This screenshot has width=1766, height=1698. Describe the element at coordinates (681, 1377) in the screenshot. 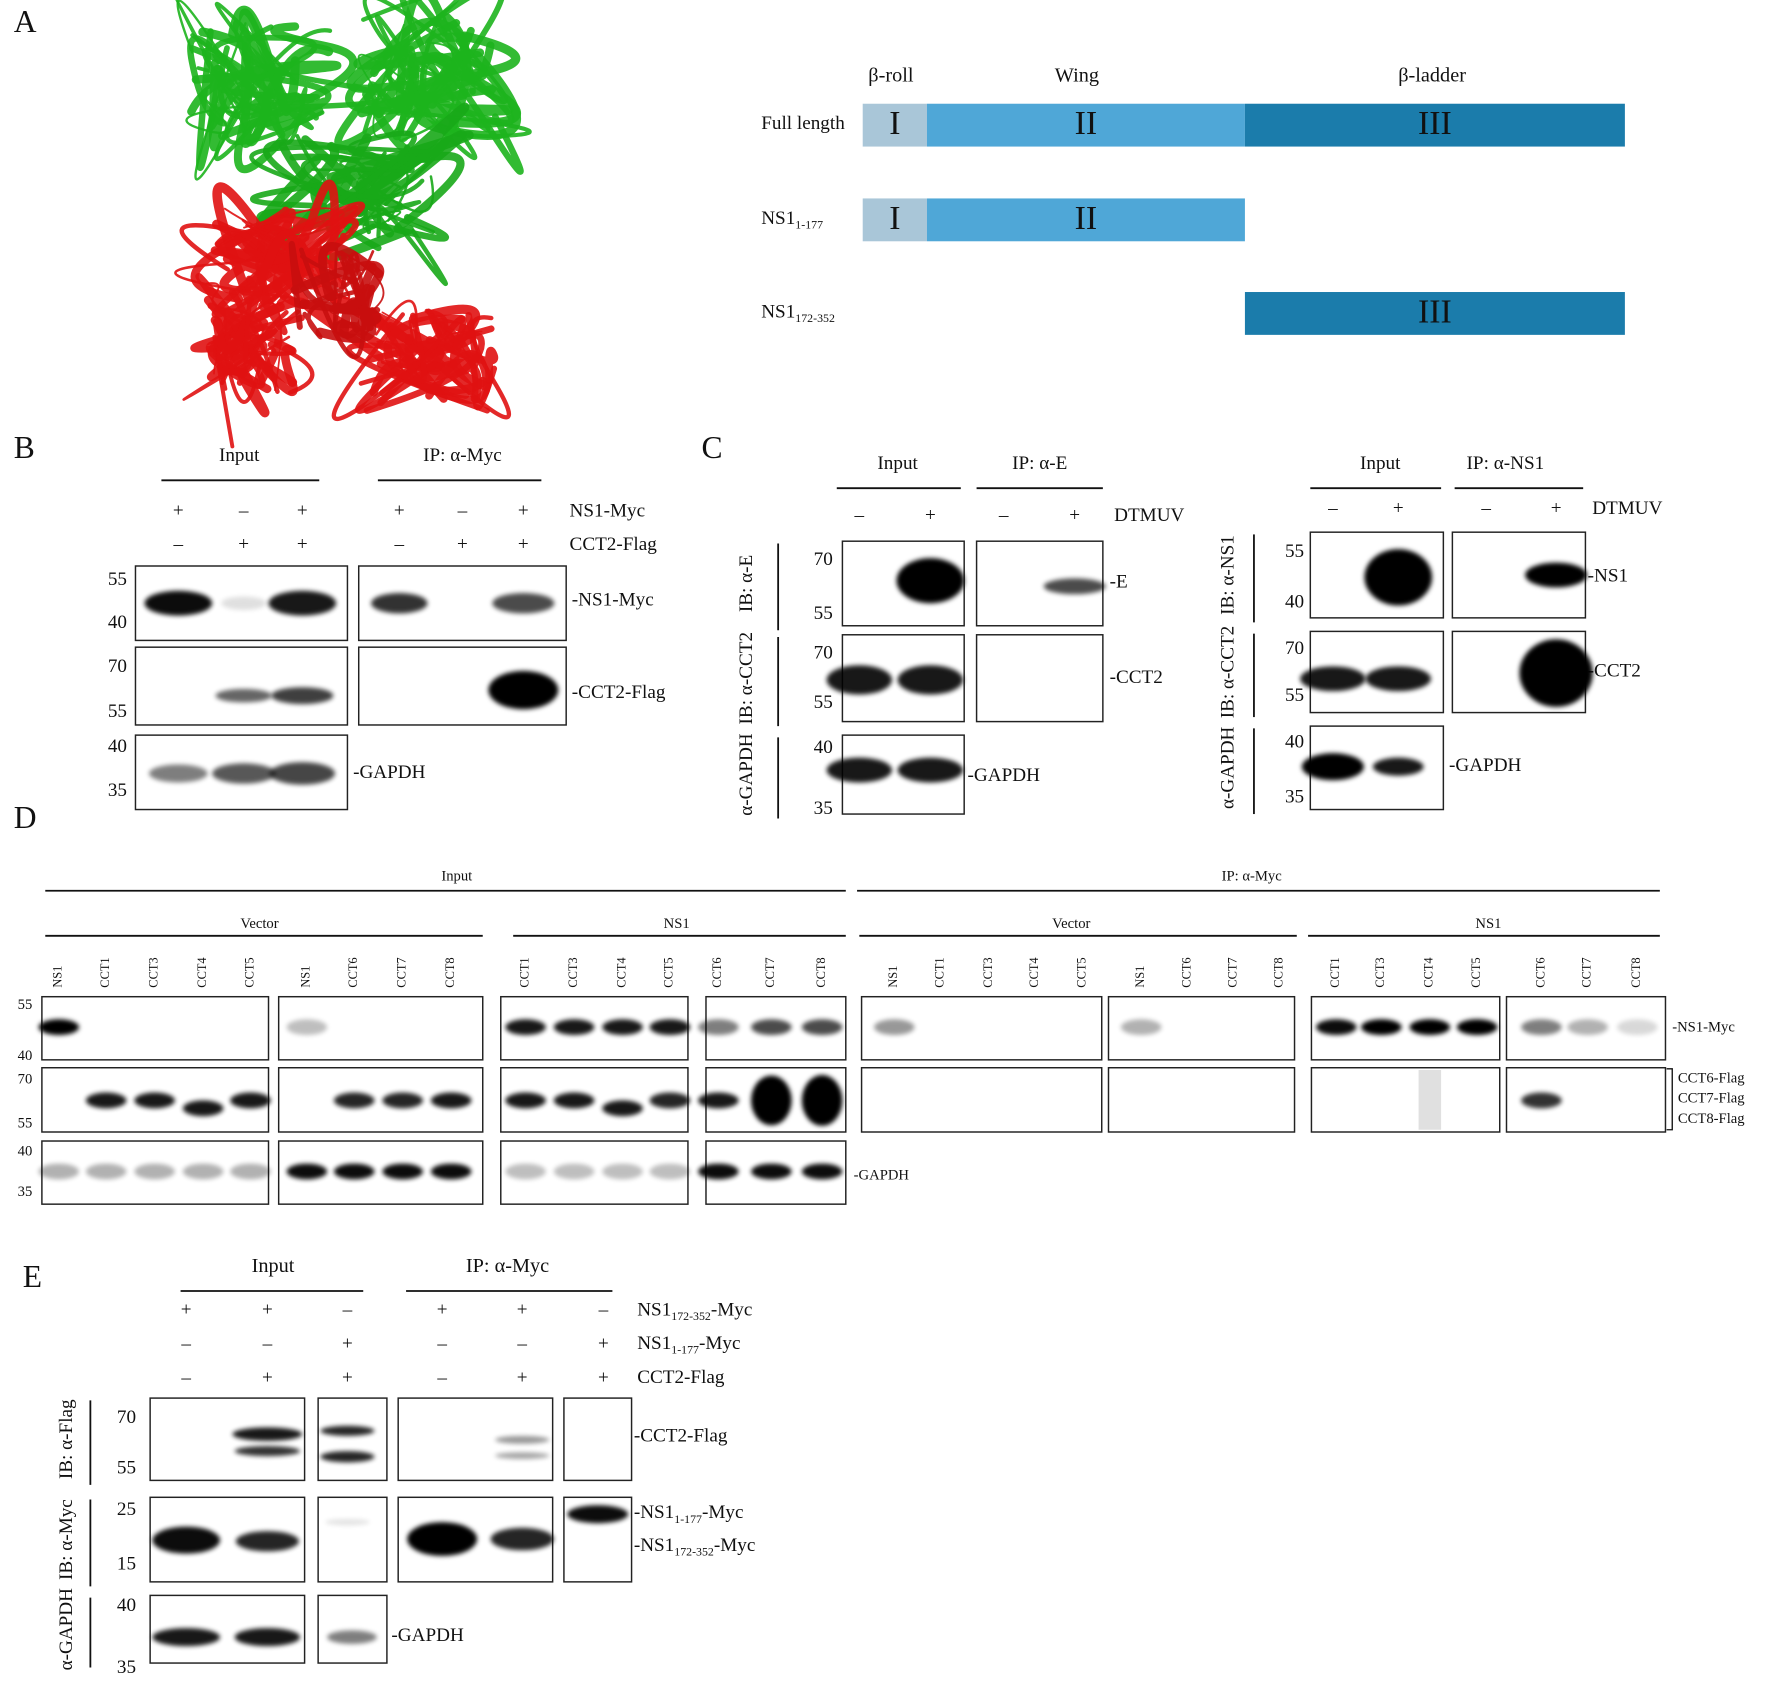

I see `label-main: CCT2-Flag` at that location.